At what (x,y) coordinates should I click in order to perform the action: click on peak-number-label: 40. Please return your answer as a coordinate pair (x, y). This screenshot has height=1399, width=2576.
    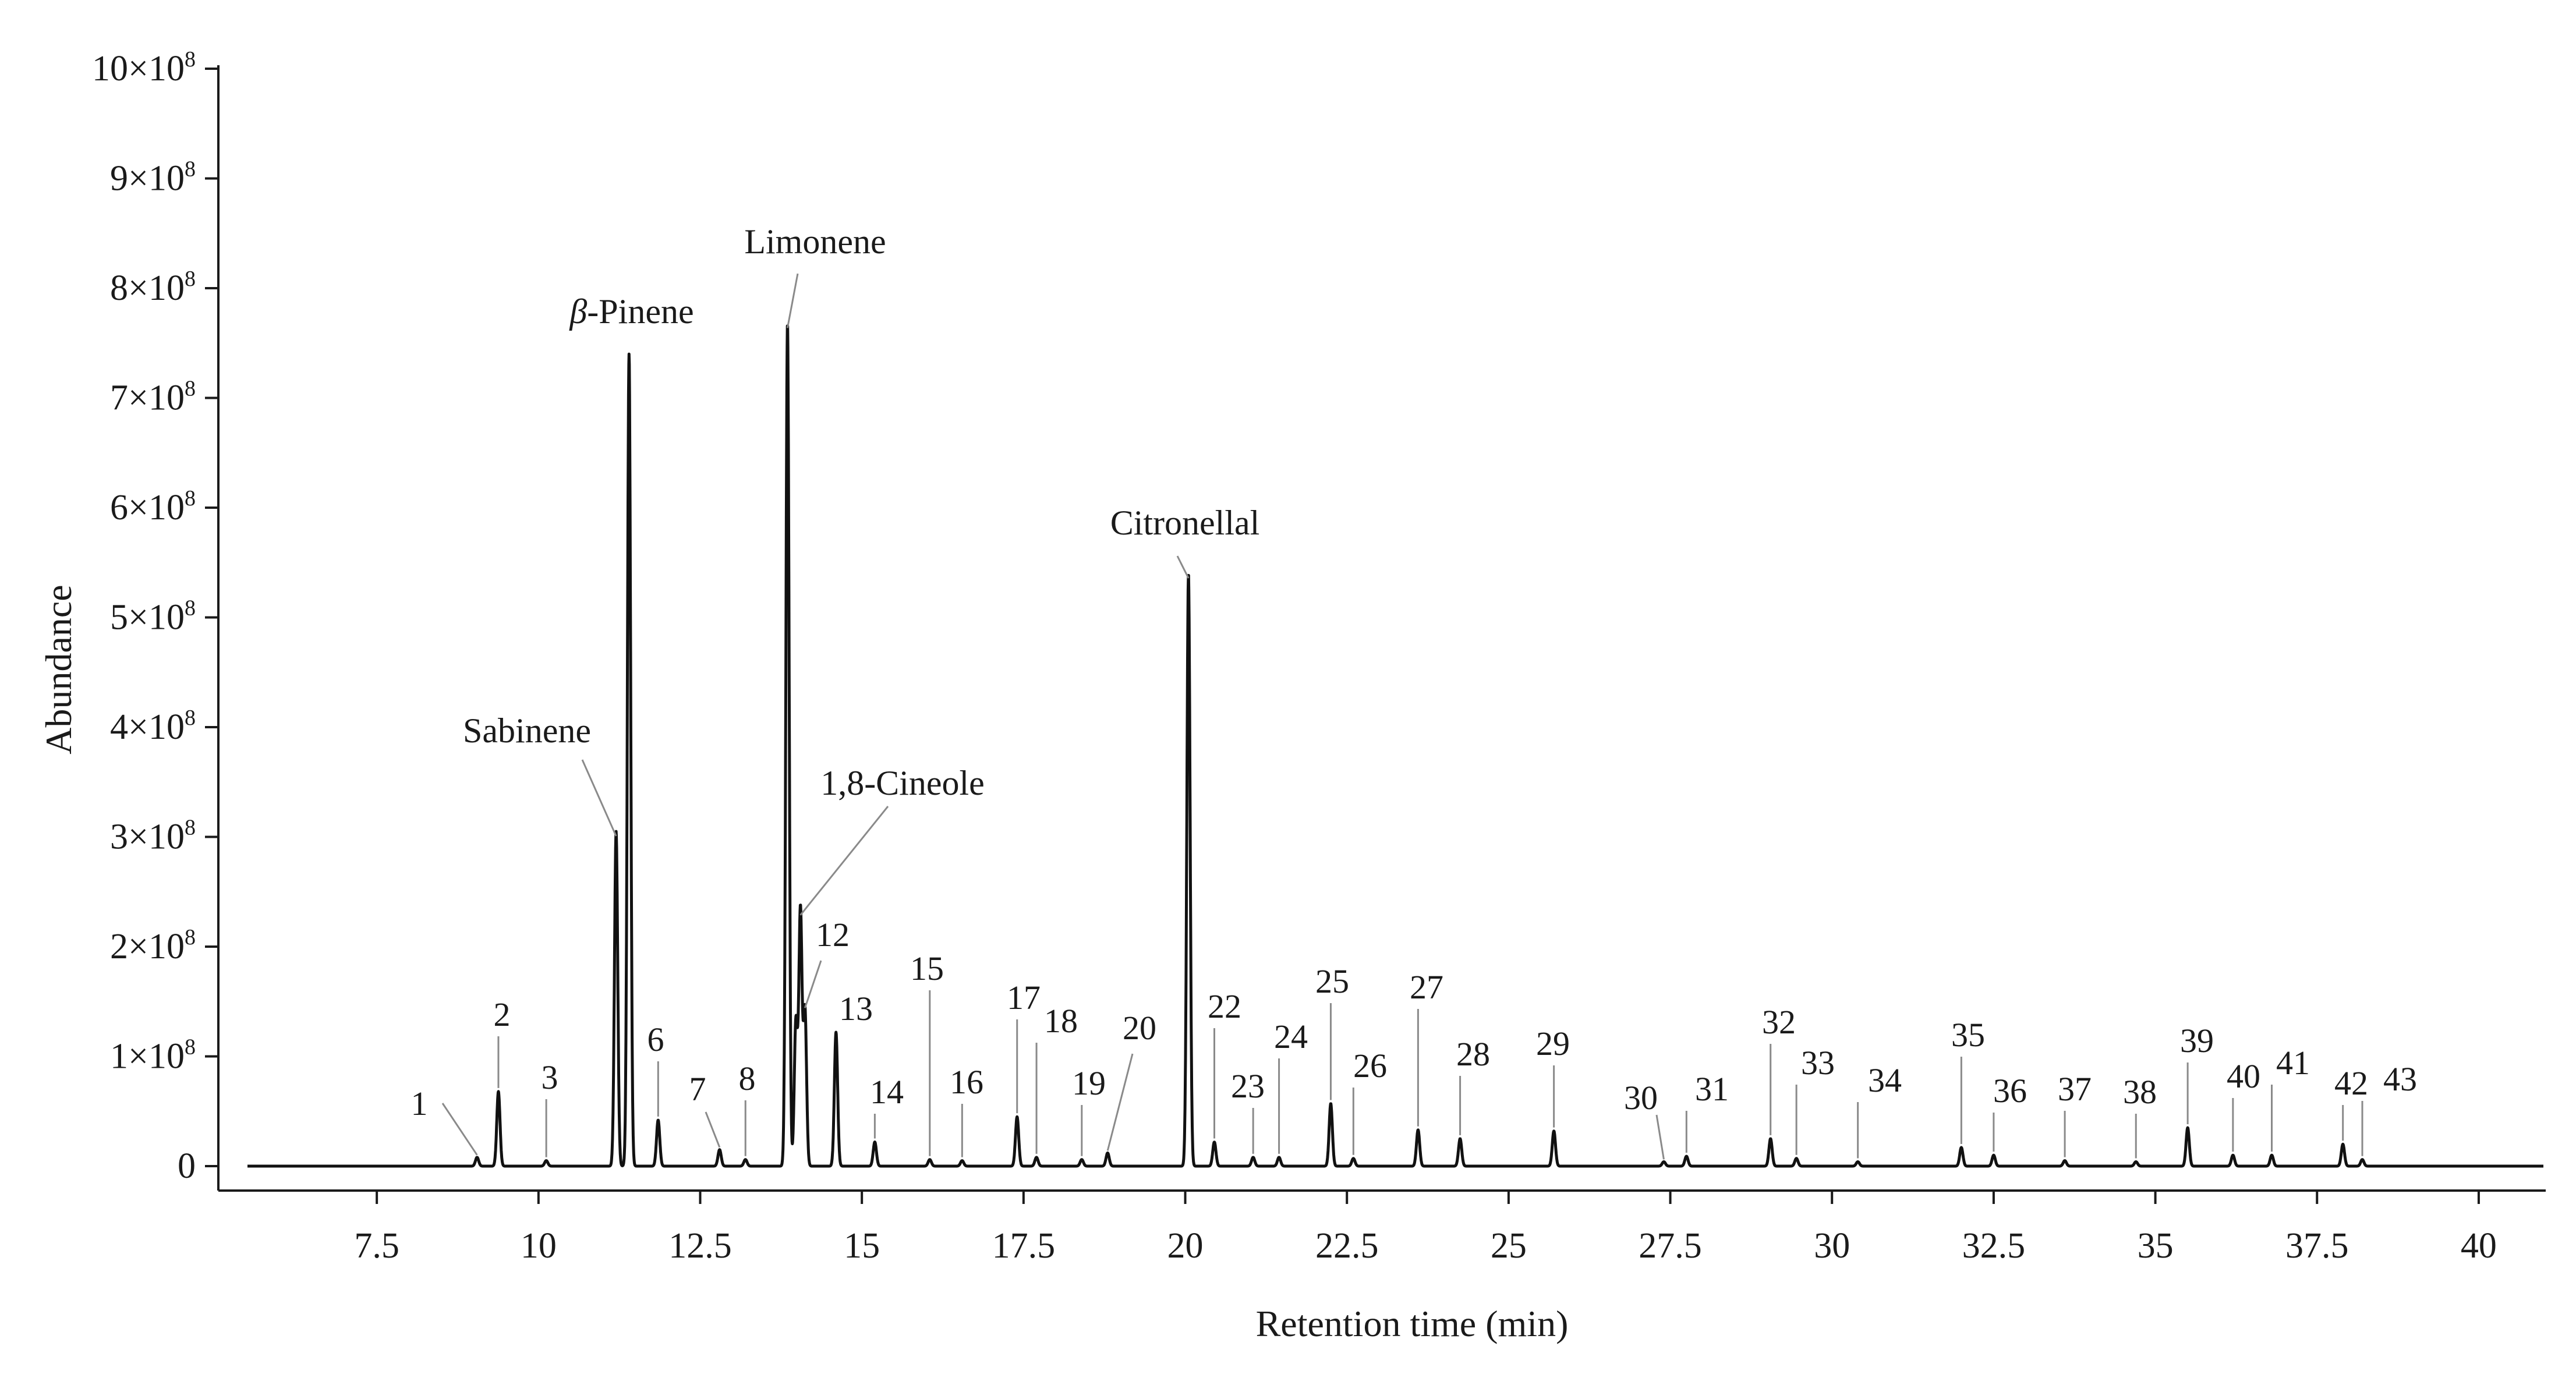
    Looking at the image, I should click on (2243, 1076).